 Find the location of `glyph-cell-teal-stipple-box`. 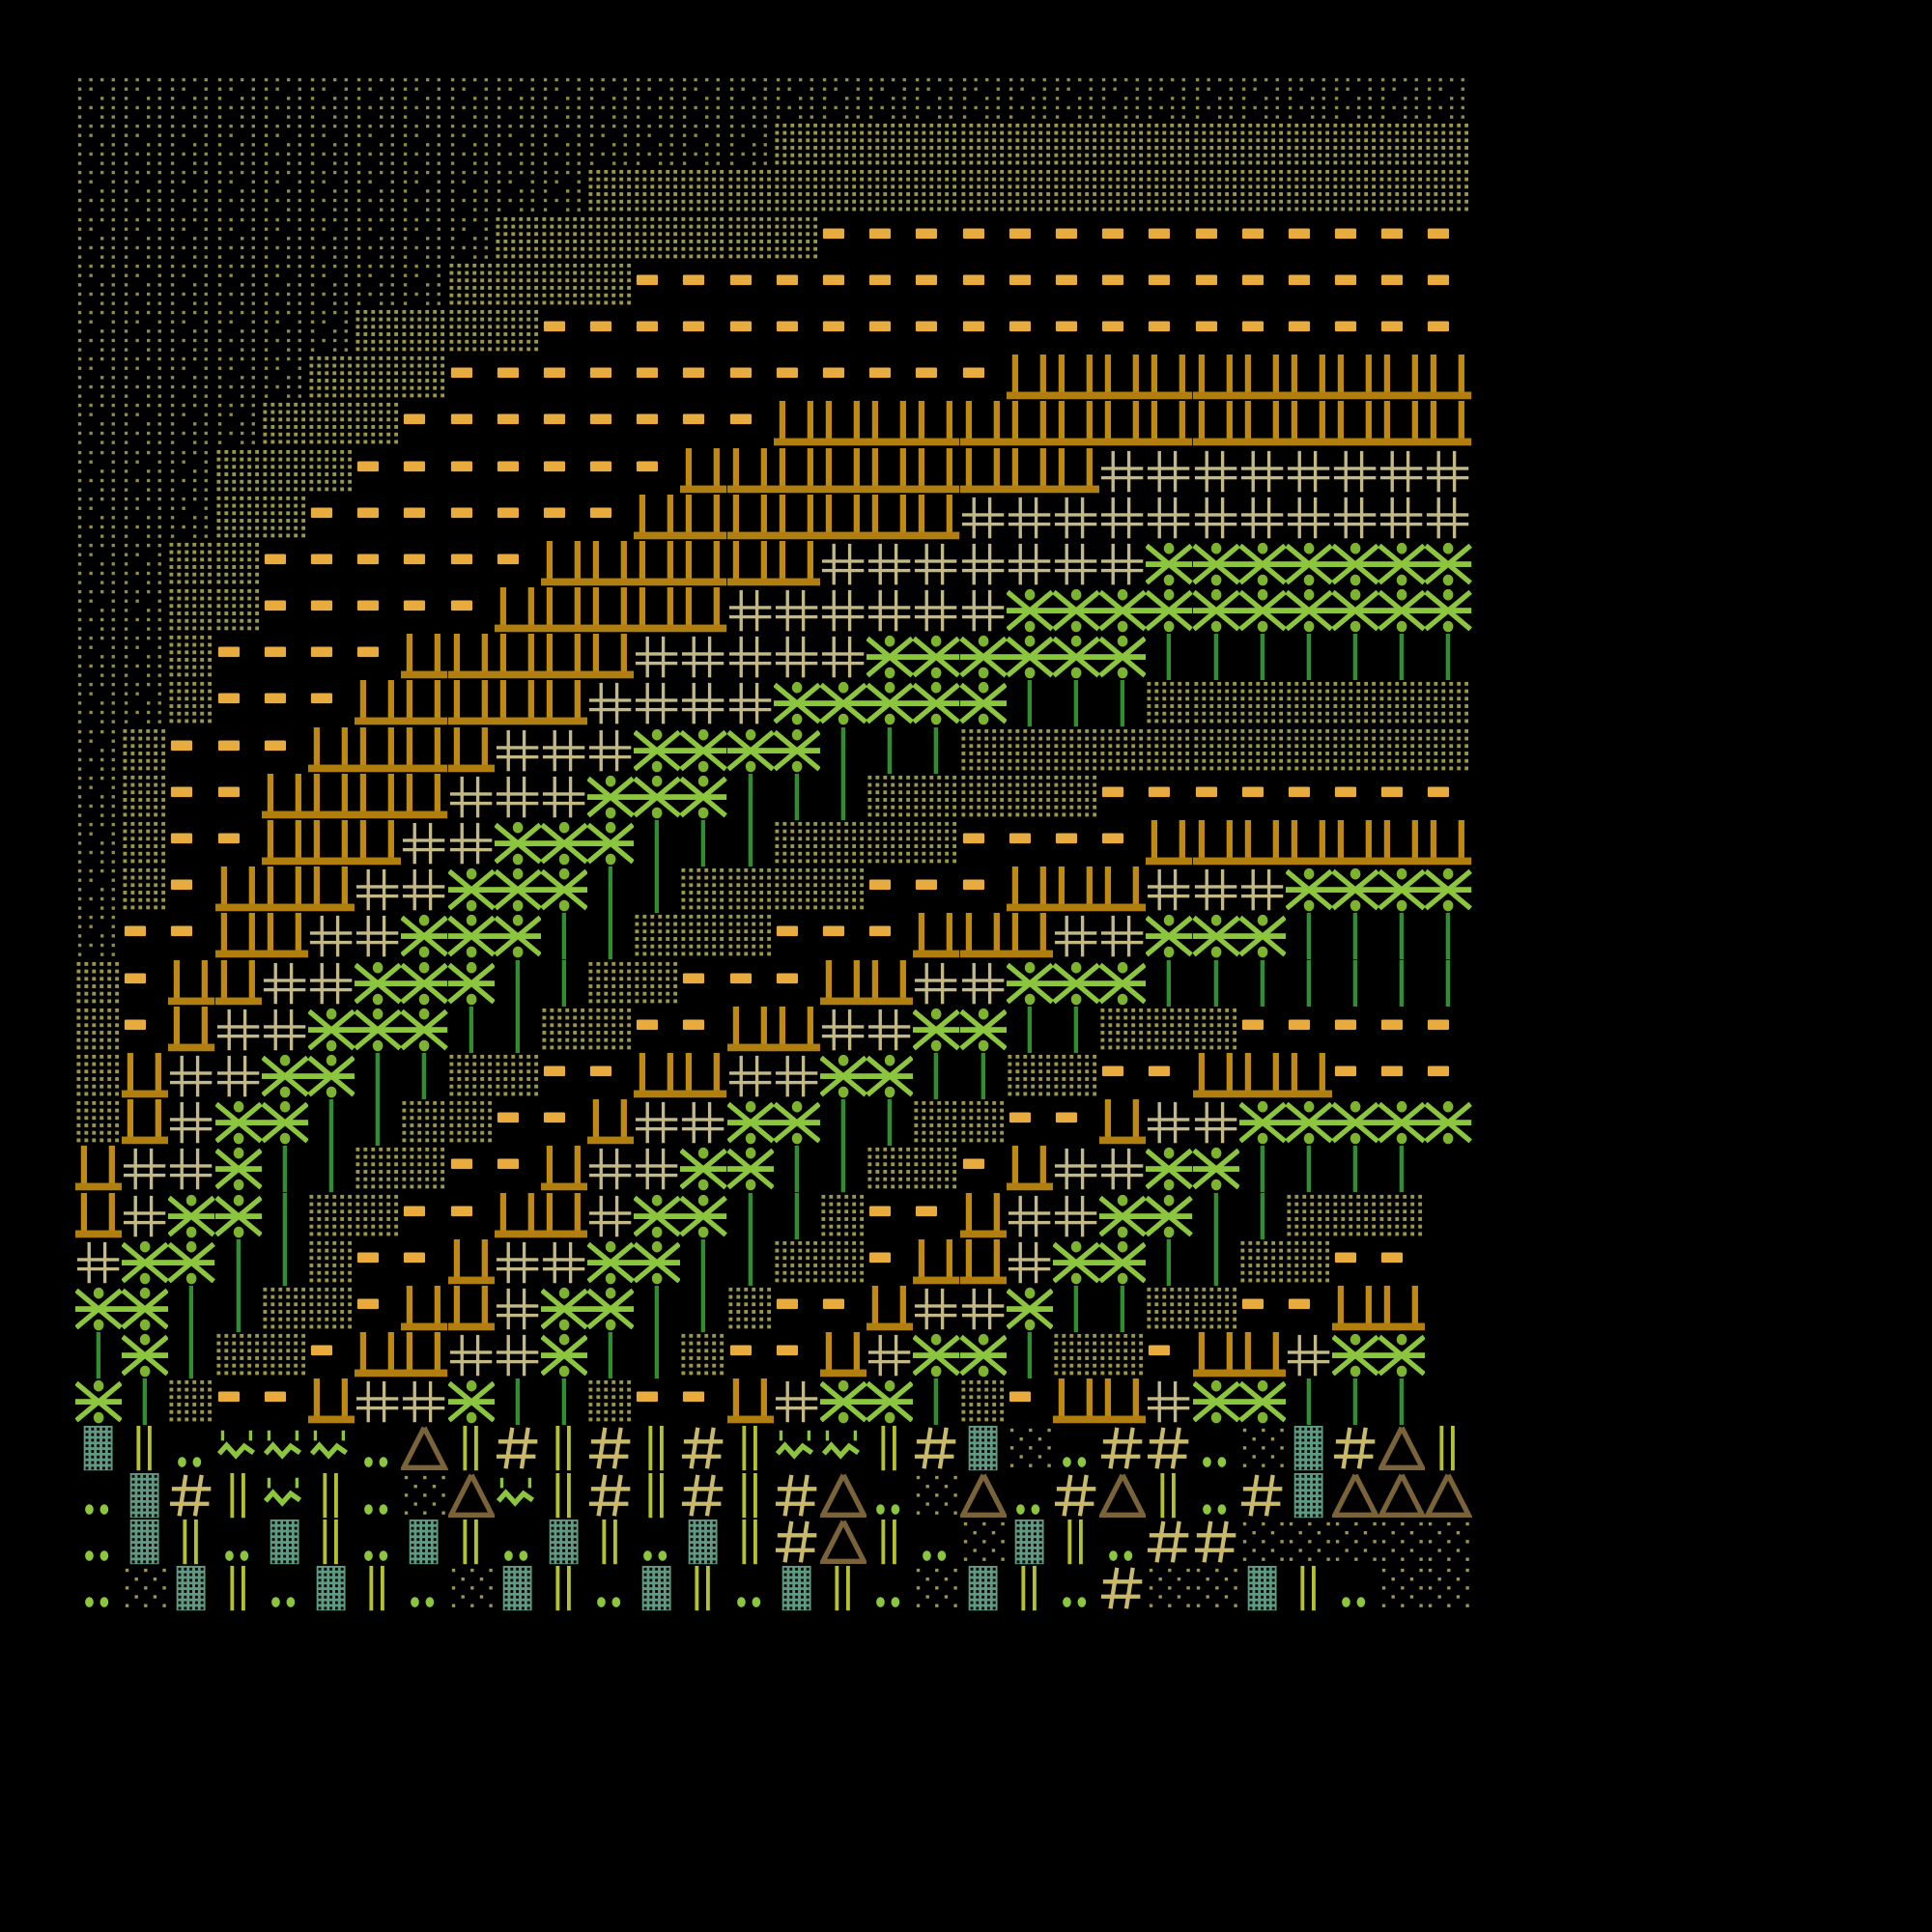

glyph-cell-teal-stipple-box is located at coordinates (518, 1588).